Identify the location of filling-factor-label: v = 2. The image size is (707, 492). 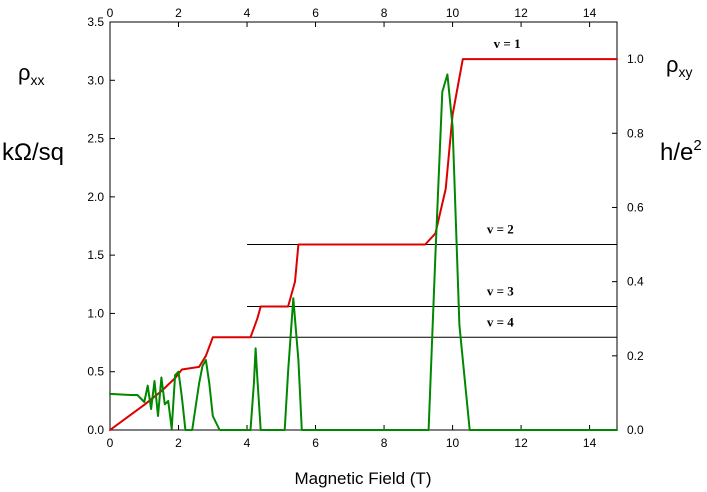
(500, 229).